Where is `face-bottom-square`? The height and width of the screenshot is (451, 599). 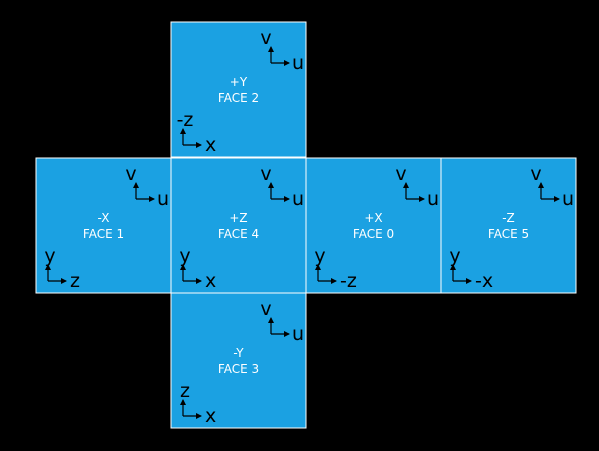
face-bottom-square is located at coordinates (238, 360).